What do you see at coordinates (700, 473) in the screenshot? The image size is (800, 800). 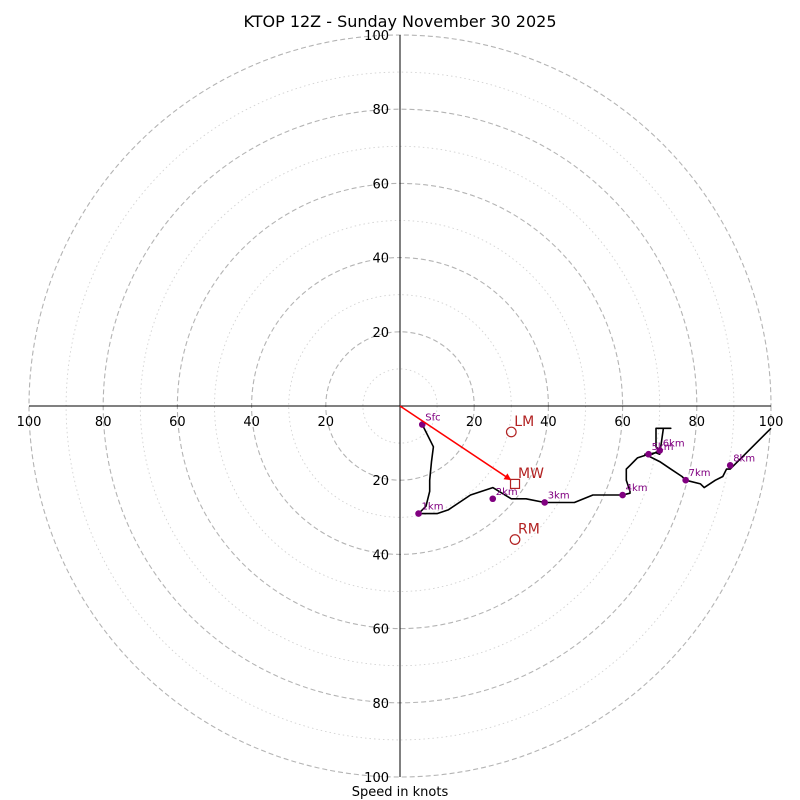 I see `height-marker-label: 7km` at bounding box center [700, 473].